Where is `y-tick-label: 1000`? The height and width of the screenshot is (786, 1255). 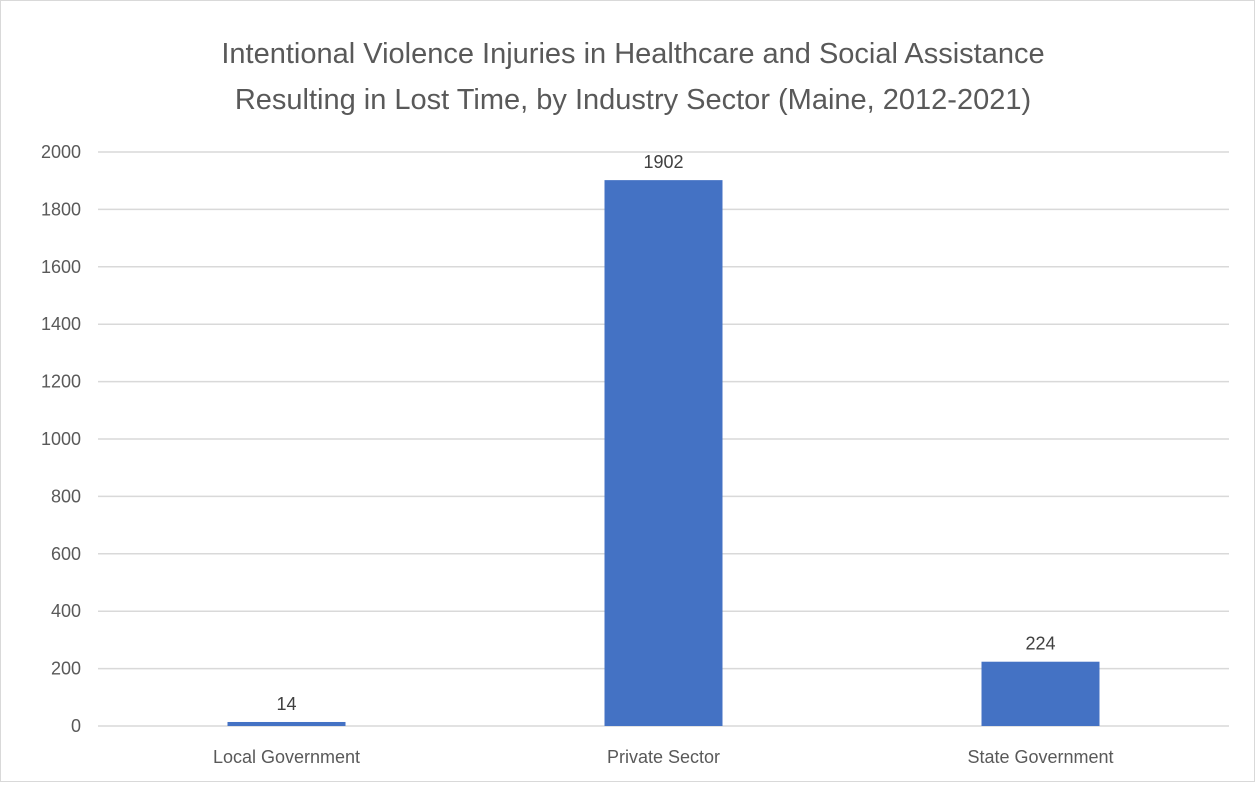 y-tick-label: 1000 is located at coordinates (61, 439).